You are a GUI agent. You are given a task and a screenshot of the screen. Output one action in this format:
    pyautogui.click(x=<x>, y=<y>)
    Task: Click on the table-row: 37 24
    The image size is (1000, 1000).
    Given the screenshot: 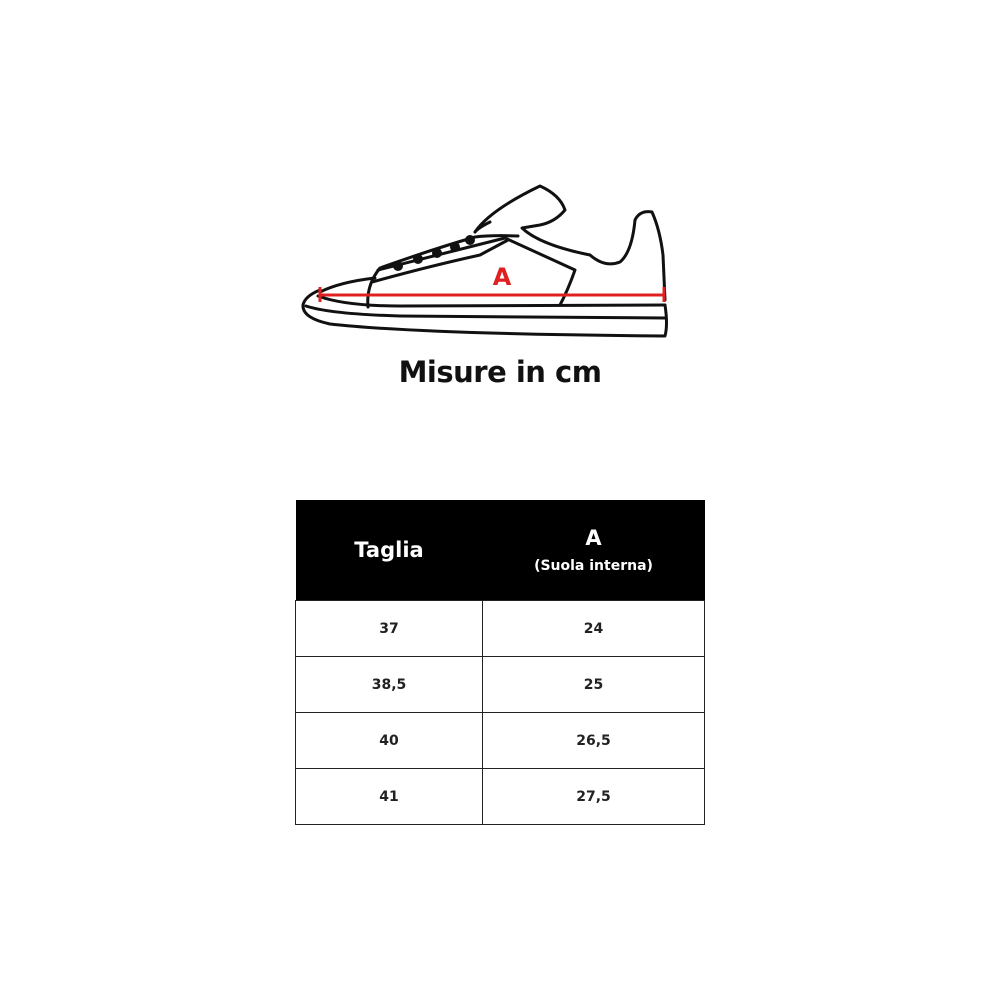 What is the action you would take?
    pyautogui.click(x=500, y=628)
    